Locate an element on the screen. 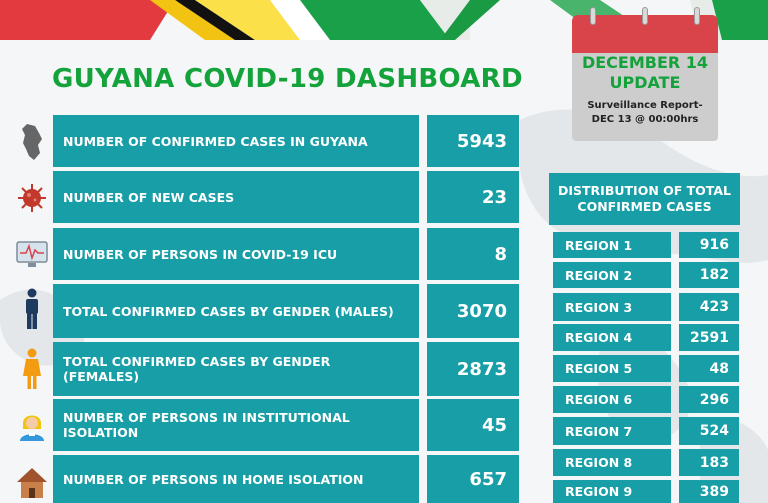  stat-label-home-isolation: NUMBER OF PERSONS IN HOME ISOLATION is located at coordinates (236, 479).